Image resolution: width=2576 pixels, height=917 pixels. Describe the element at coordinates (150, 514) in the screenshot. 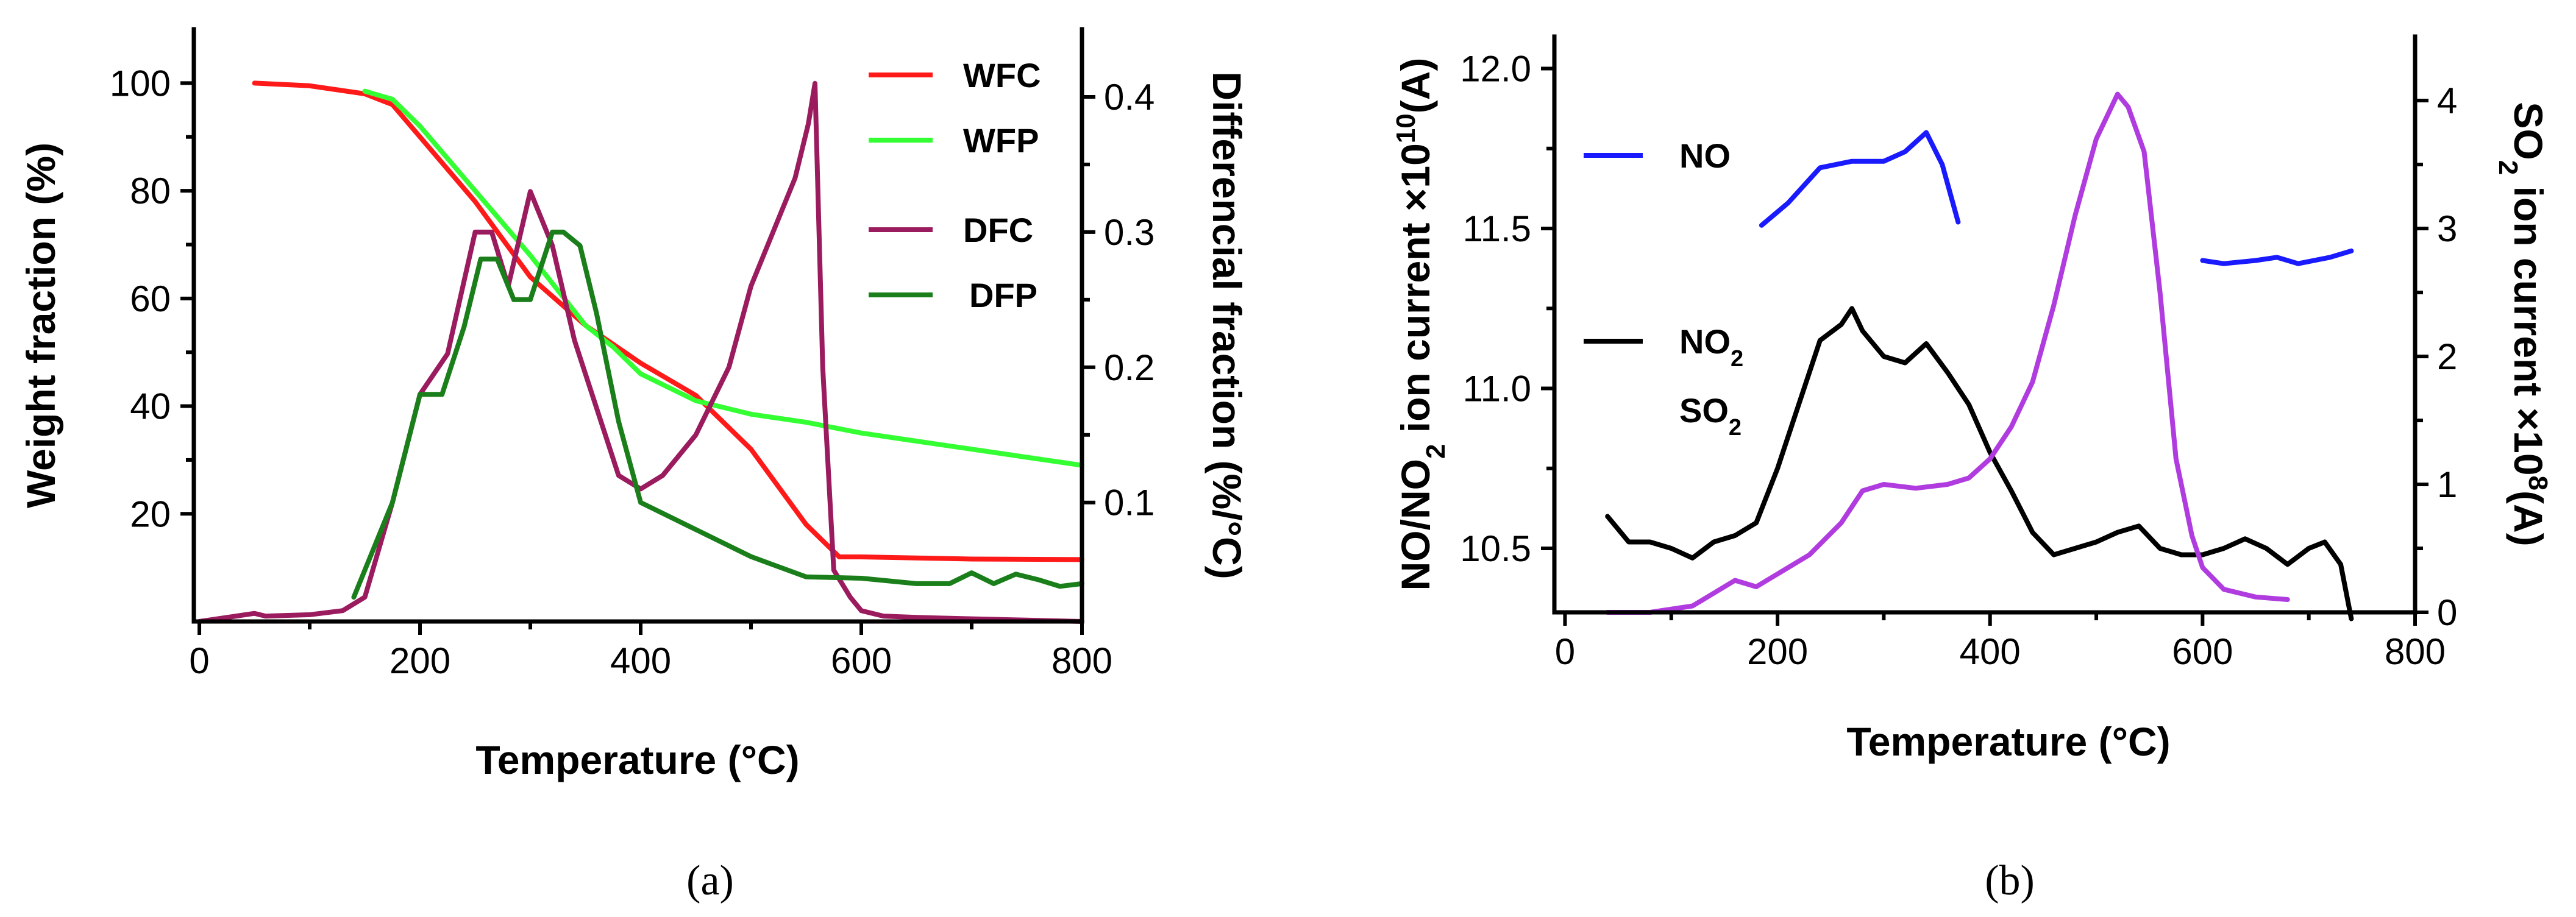

I see `y-tick-label-a-20: 20` at that location.